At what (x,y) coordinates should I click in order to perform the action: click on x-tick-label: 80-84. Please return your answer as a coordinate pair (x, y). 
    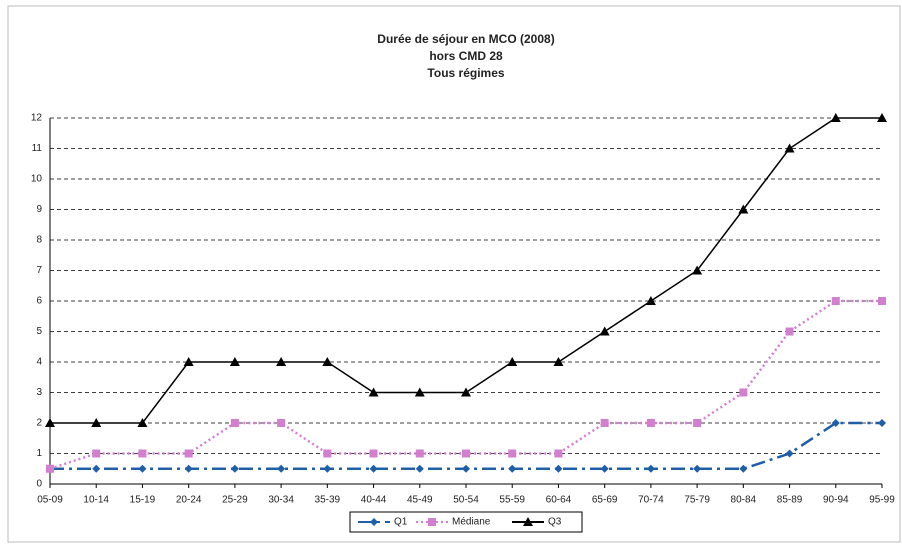
    Looking at the image, I should click on (744, 500).